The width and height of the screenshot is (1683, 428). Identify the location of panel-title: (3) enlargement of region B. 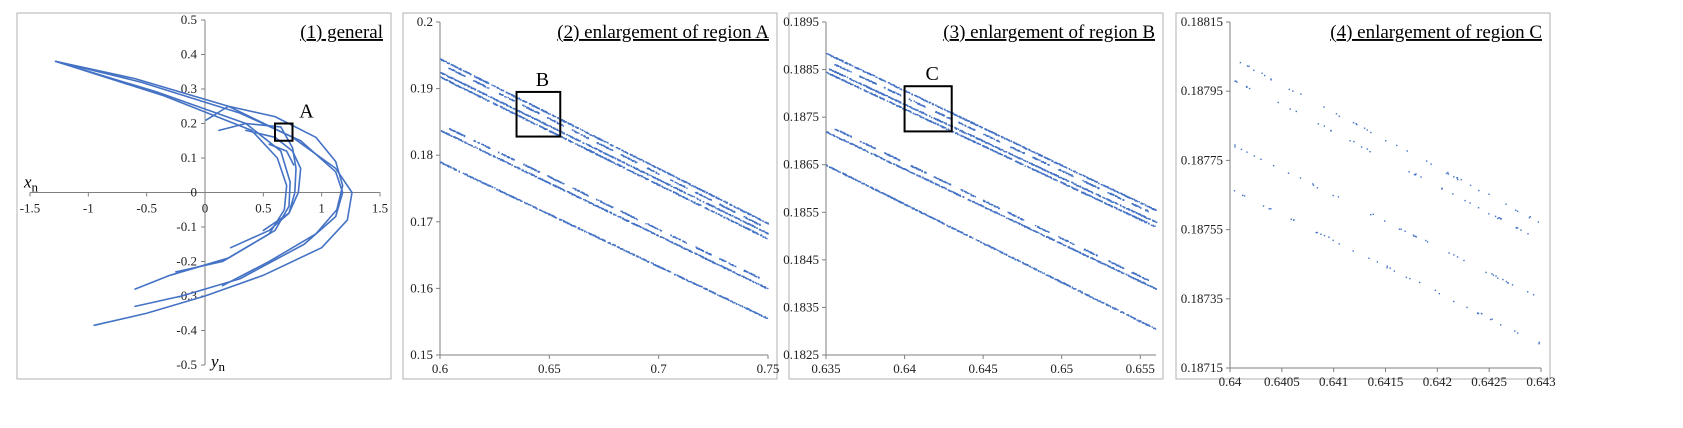
(1049, 32).